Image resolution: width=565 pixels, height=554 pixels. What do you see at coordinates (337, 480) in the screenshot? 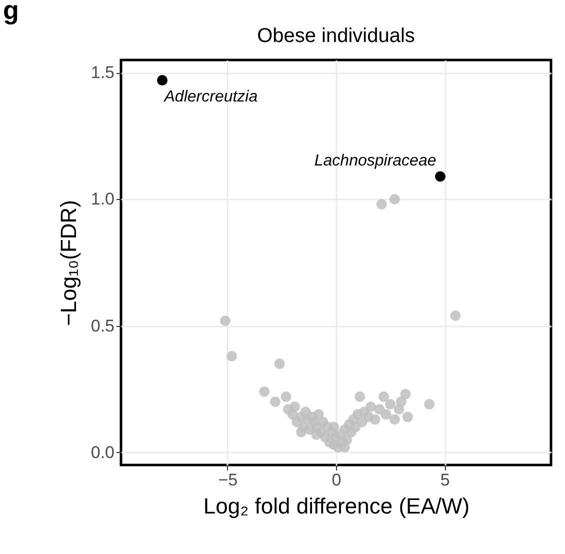
I see `x-tick-label: 0` at bounding box center [337, 480].